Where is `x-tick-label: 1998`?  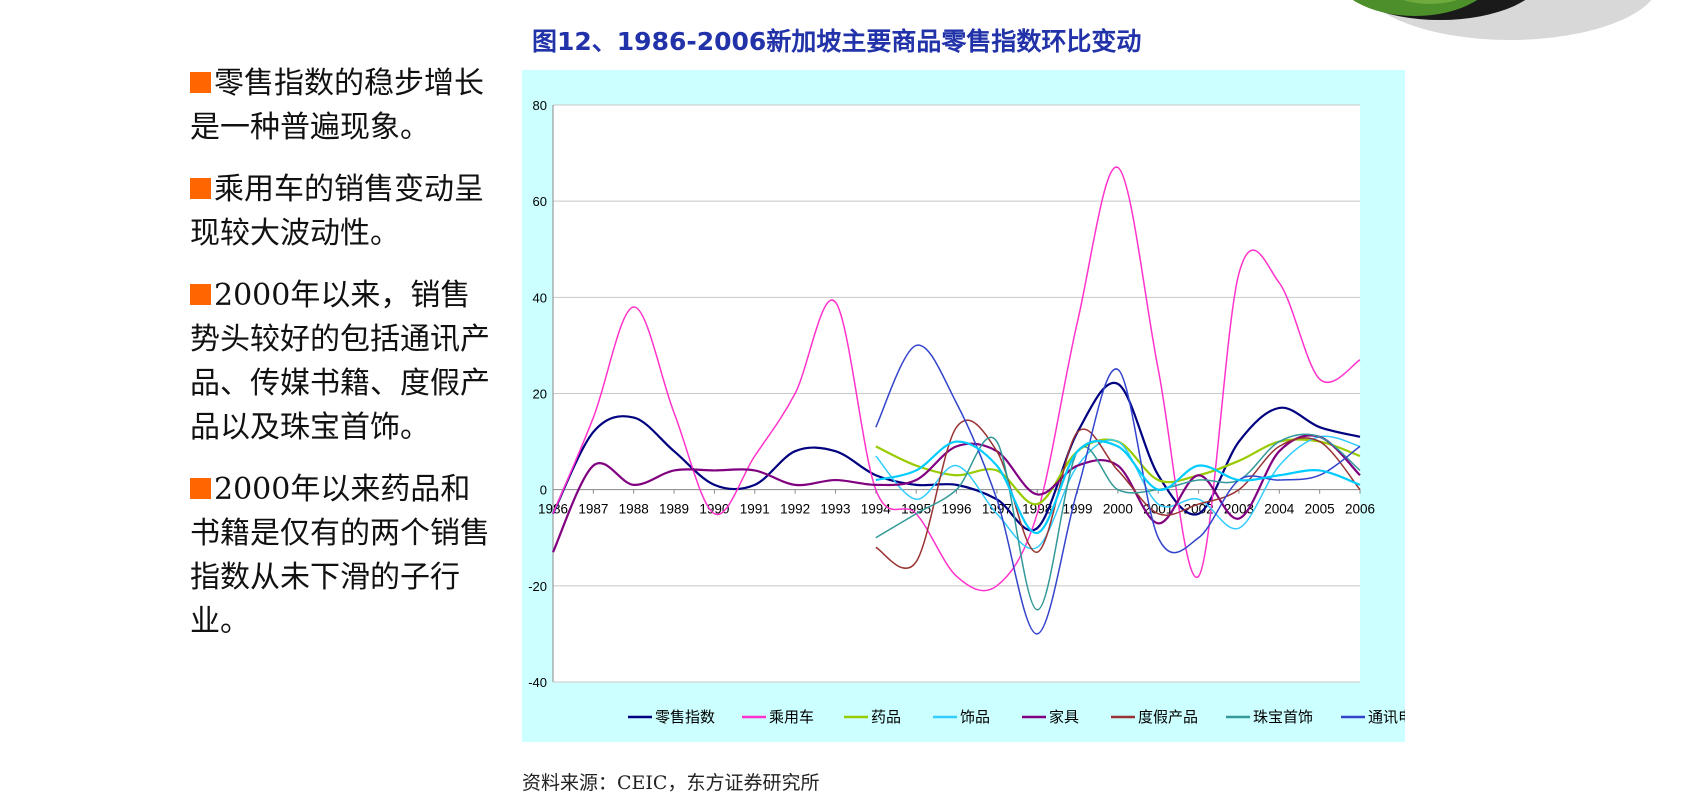 x-tick-label: 1998 is located at coordinates (1037, 509).